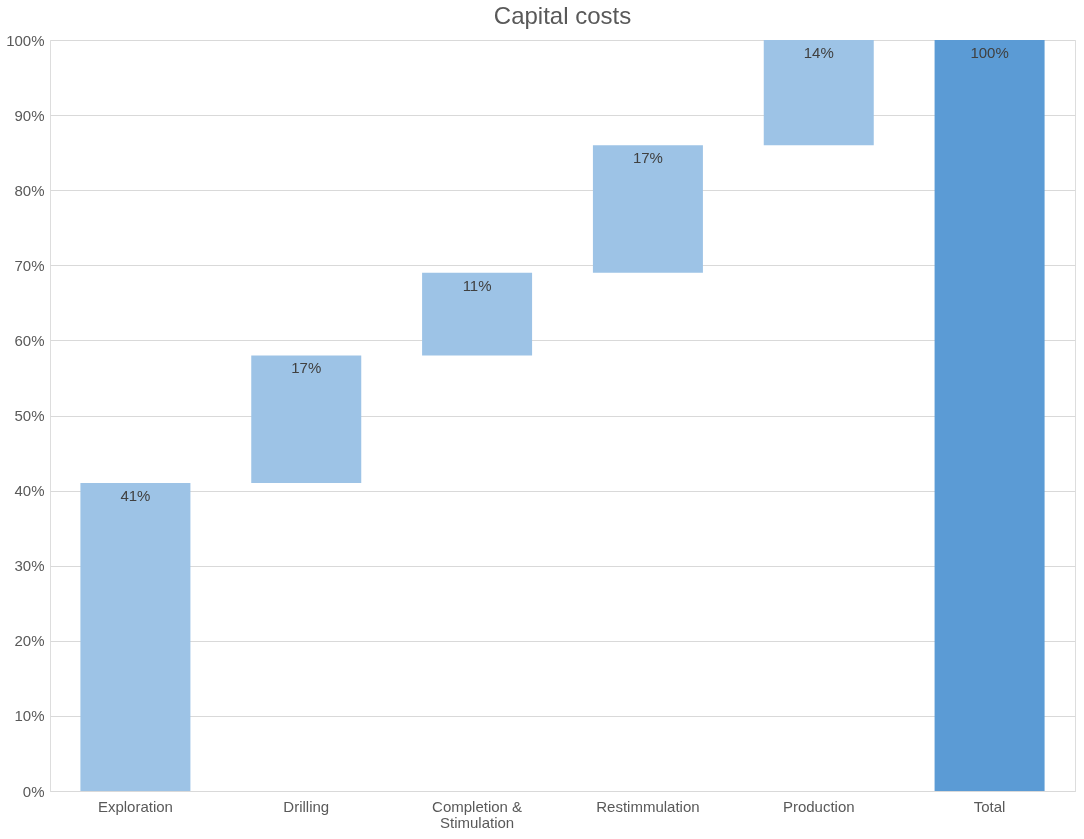  What do you see at coordinates (25, 40) in the screenshot?
I see `y-tick-label: 100%` at bounding box center [25, 40].